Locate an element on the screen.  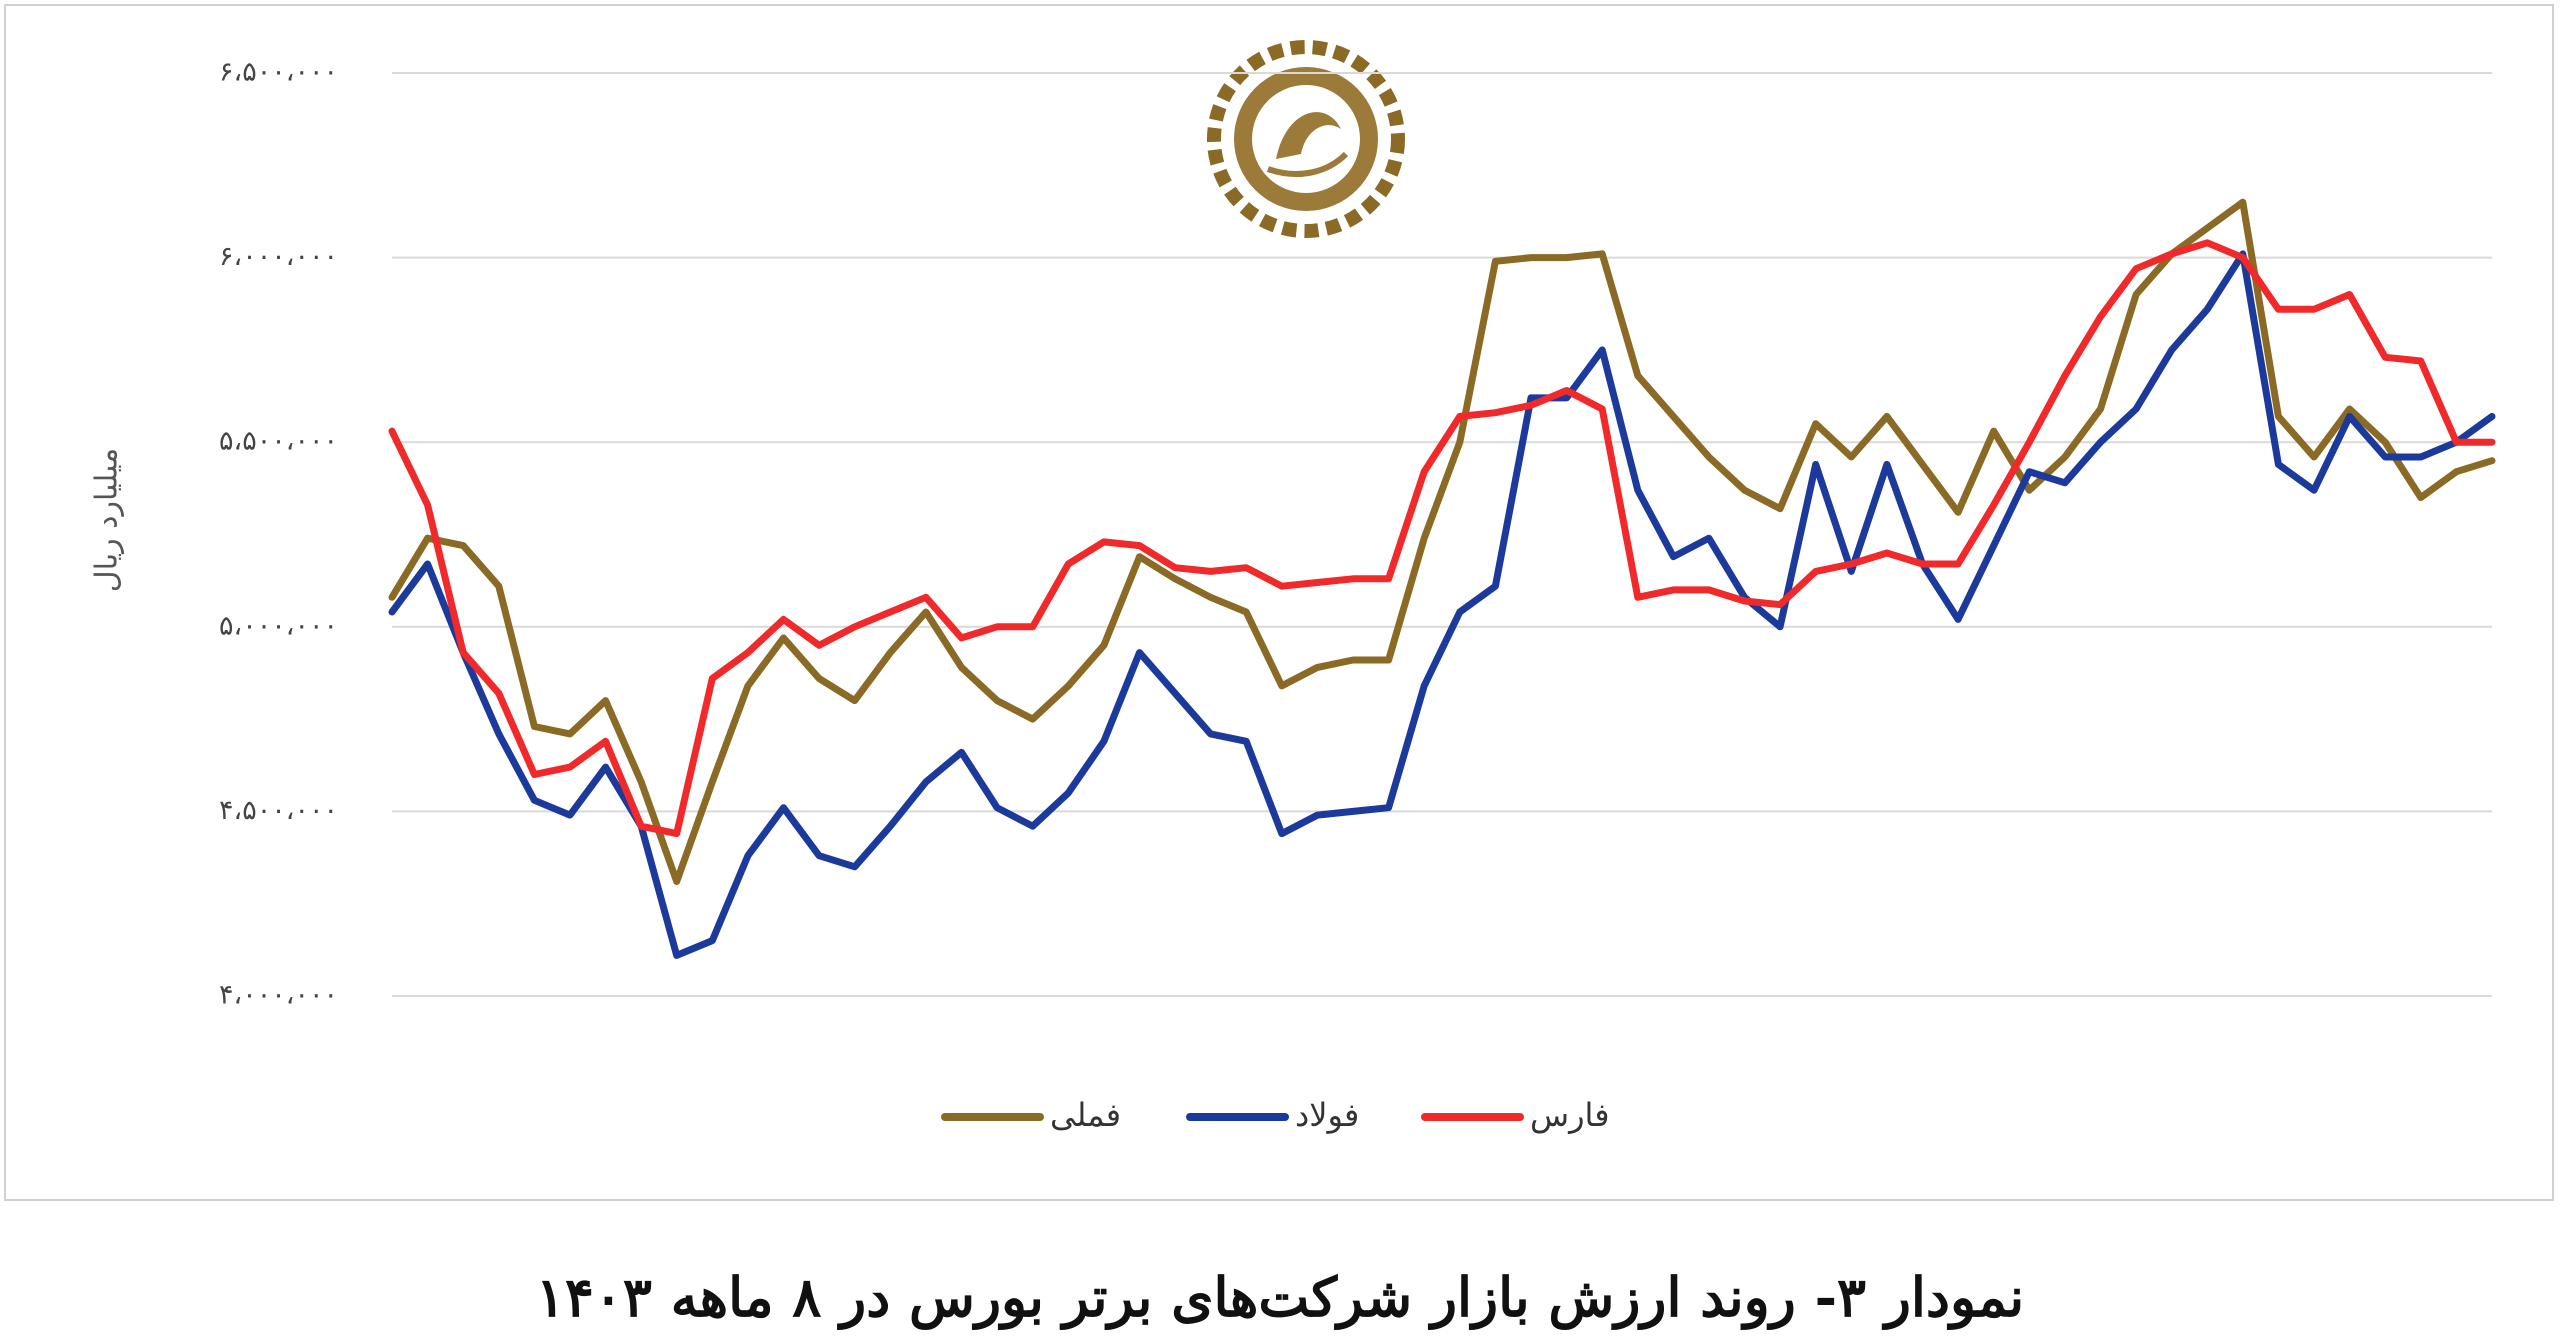
legend-label: فارس is located at coordinates (1570, 1115).